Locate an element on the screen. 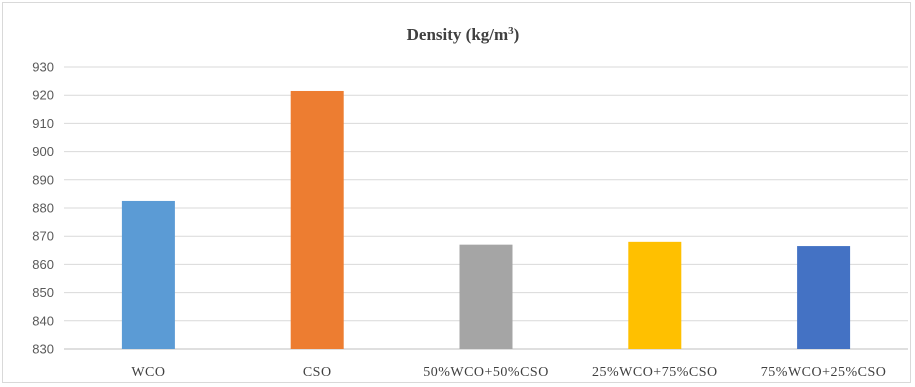 This screenshot has width=915, height=387. bar-wco is located at coordinates (148, 275).